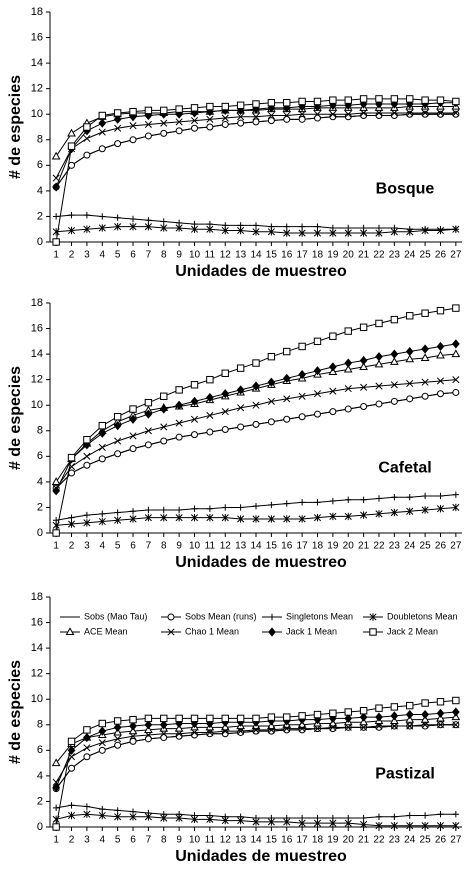  Describe the element at coordinates (261, 271) in the screenshot. I see `x-axis-title: Unidades de muestreo` at that location.